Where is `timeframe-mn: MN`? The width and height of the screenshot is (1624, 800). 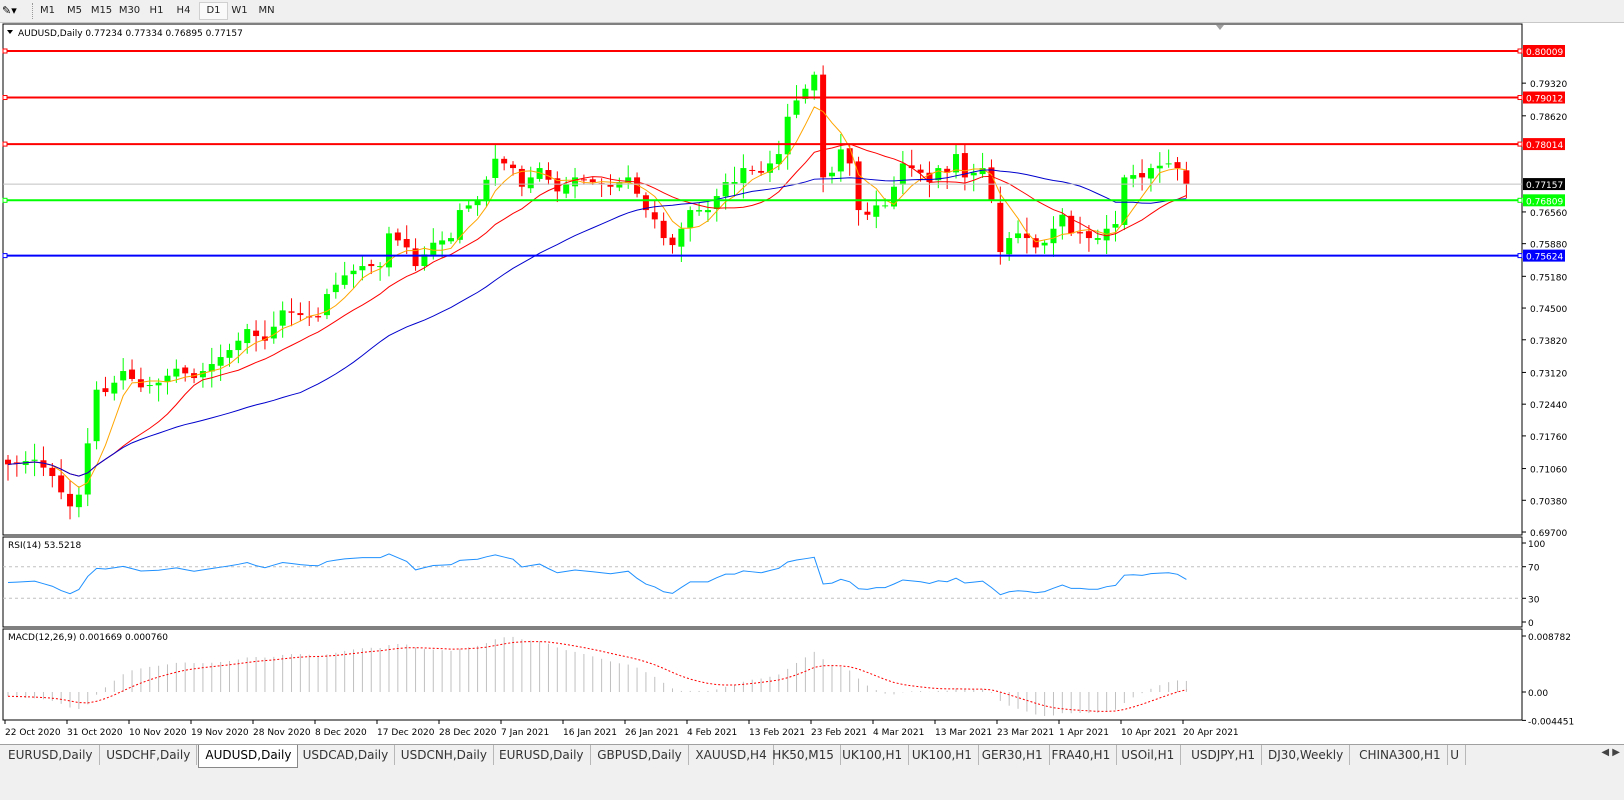
timeframe-mn: MN is located at coordinates (266, 10).